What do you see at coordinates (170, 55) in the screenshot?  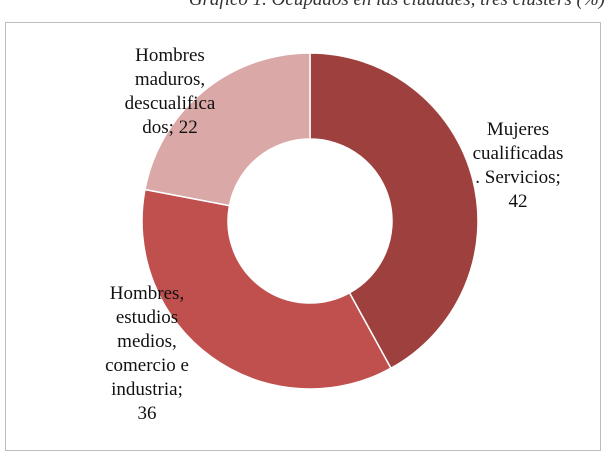 I see `slice-label-line: Hombres` at bounding box center [170, 55].